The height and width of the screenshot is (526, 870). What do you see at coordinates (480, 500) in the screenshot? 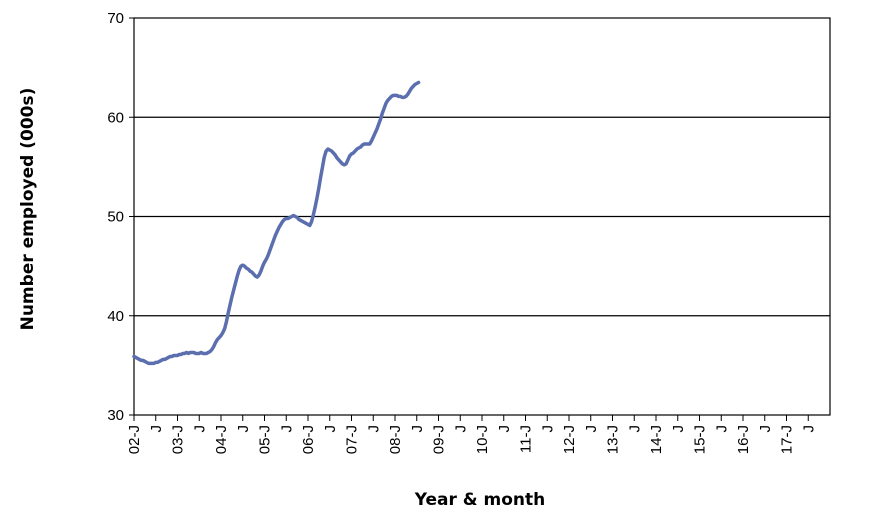
I see `x-axis-title: Year & month` at bounding box center [480, 500].